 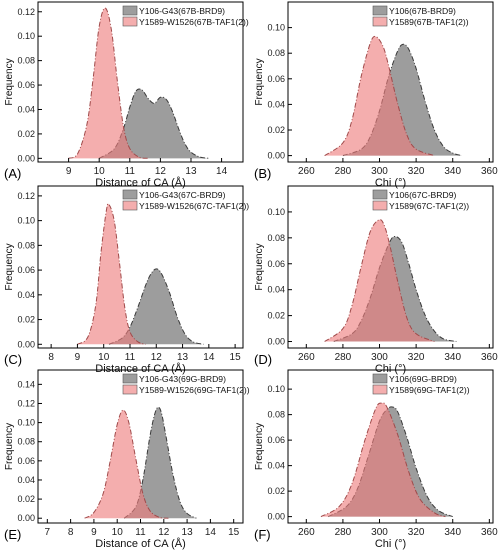 I want to click on legend-label: Y1589(67C-TAF1(2)), so click(x=429, y=206).